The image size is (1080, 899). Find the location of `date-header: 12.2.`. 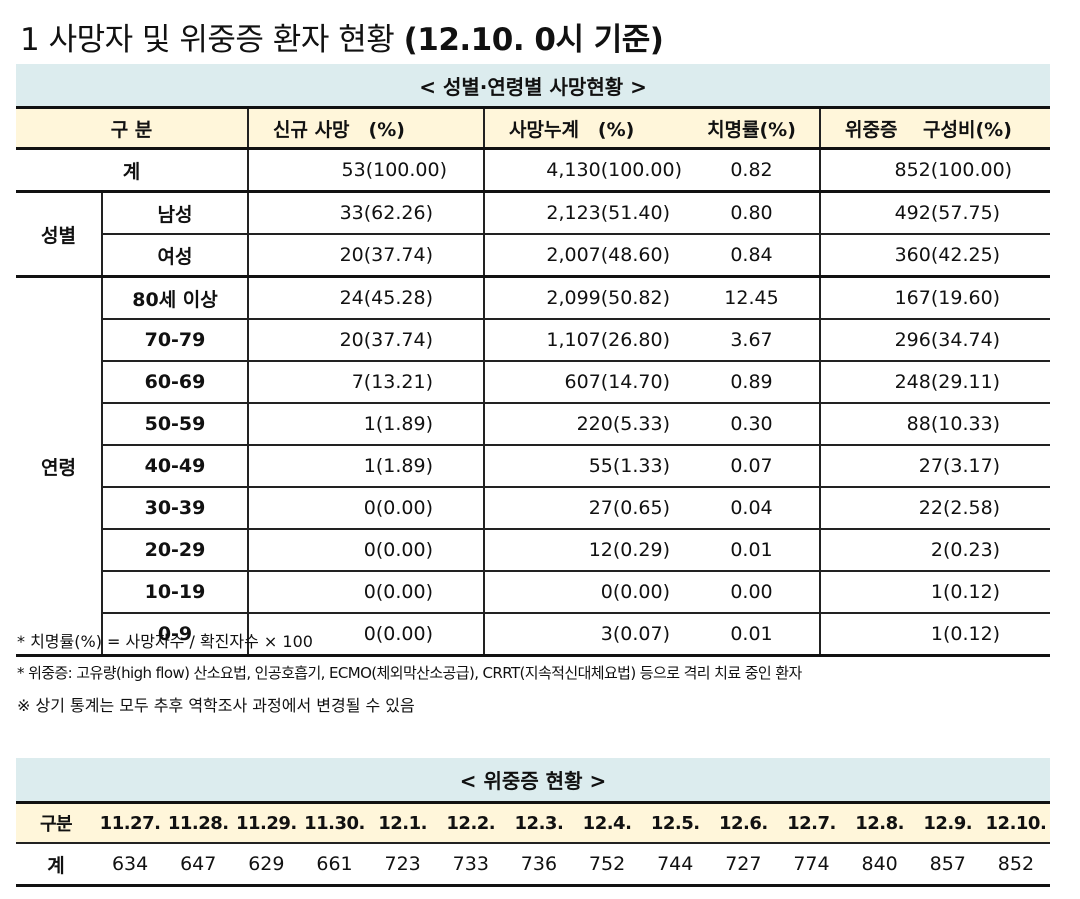

date-header: 12.2. is located at coordinates (470, 823).